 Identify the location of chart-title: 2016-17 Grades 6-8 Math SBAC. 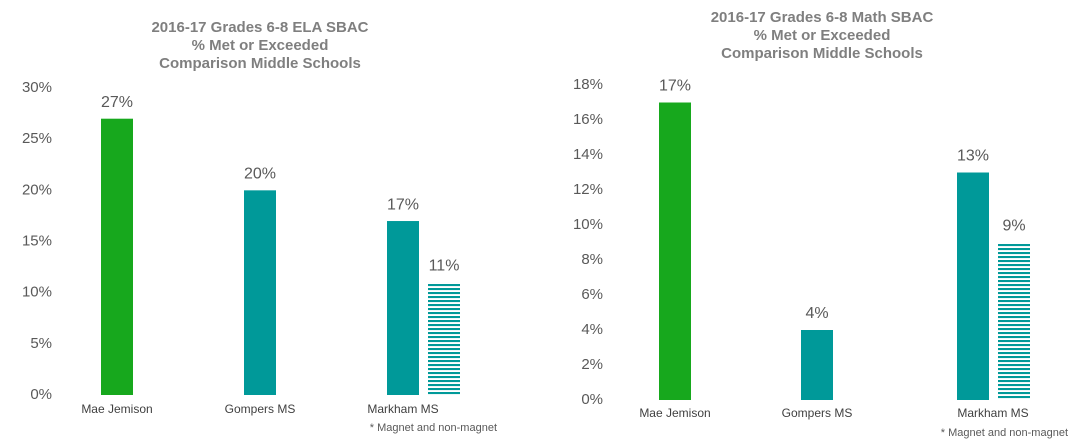
(822, 17).